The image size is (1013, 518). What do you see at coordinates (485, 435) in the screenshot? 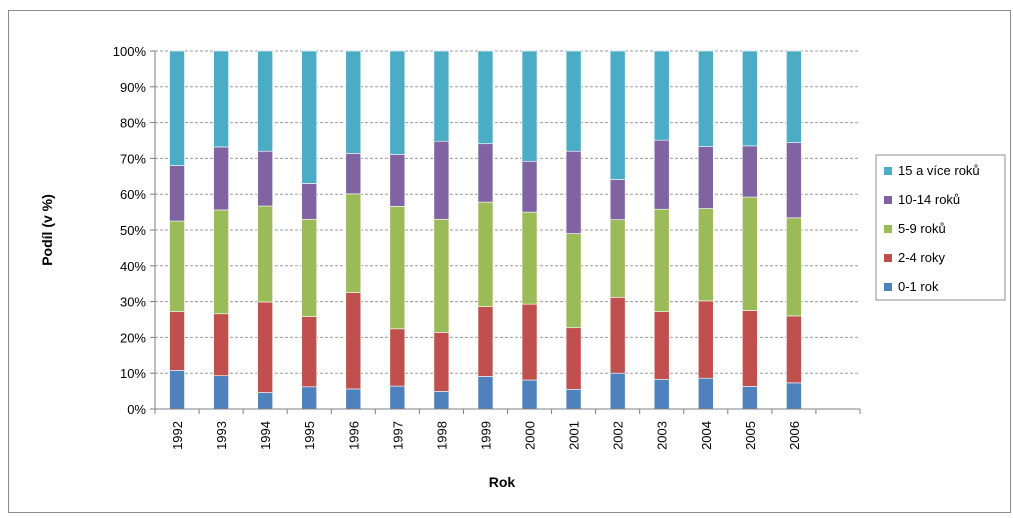
I see `x-tick-label: 1999` at bounding box center [485, 435].